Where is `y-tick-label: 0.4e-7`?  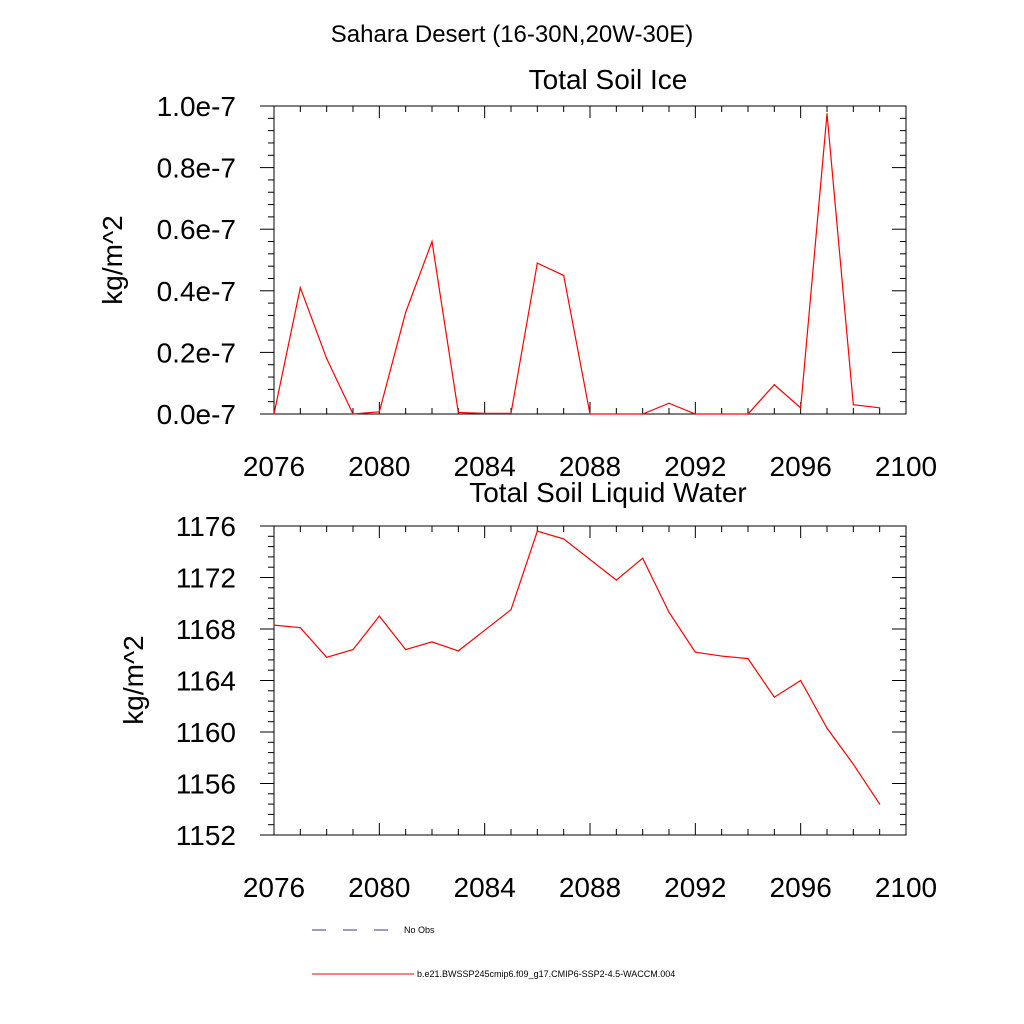
y-tick-label: 0.4e-7 is located at coordinates (196, 291).